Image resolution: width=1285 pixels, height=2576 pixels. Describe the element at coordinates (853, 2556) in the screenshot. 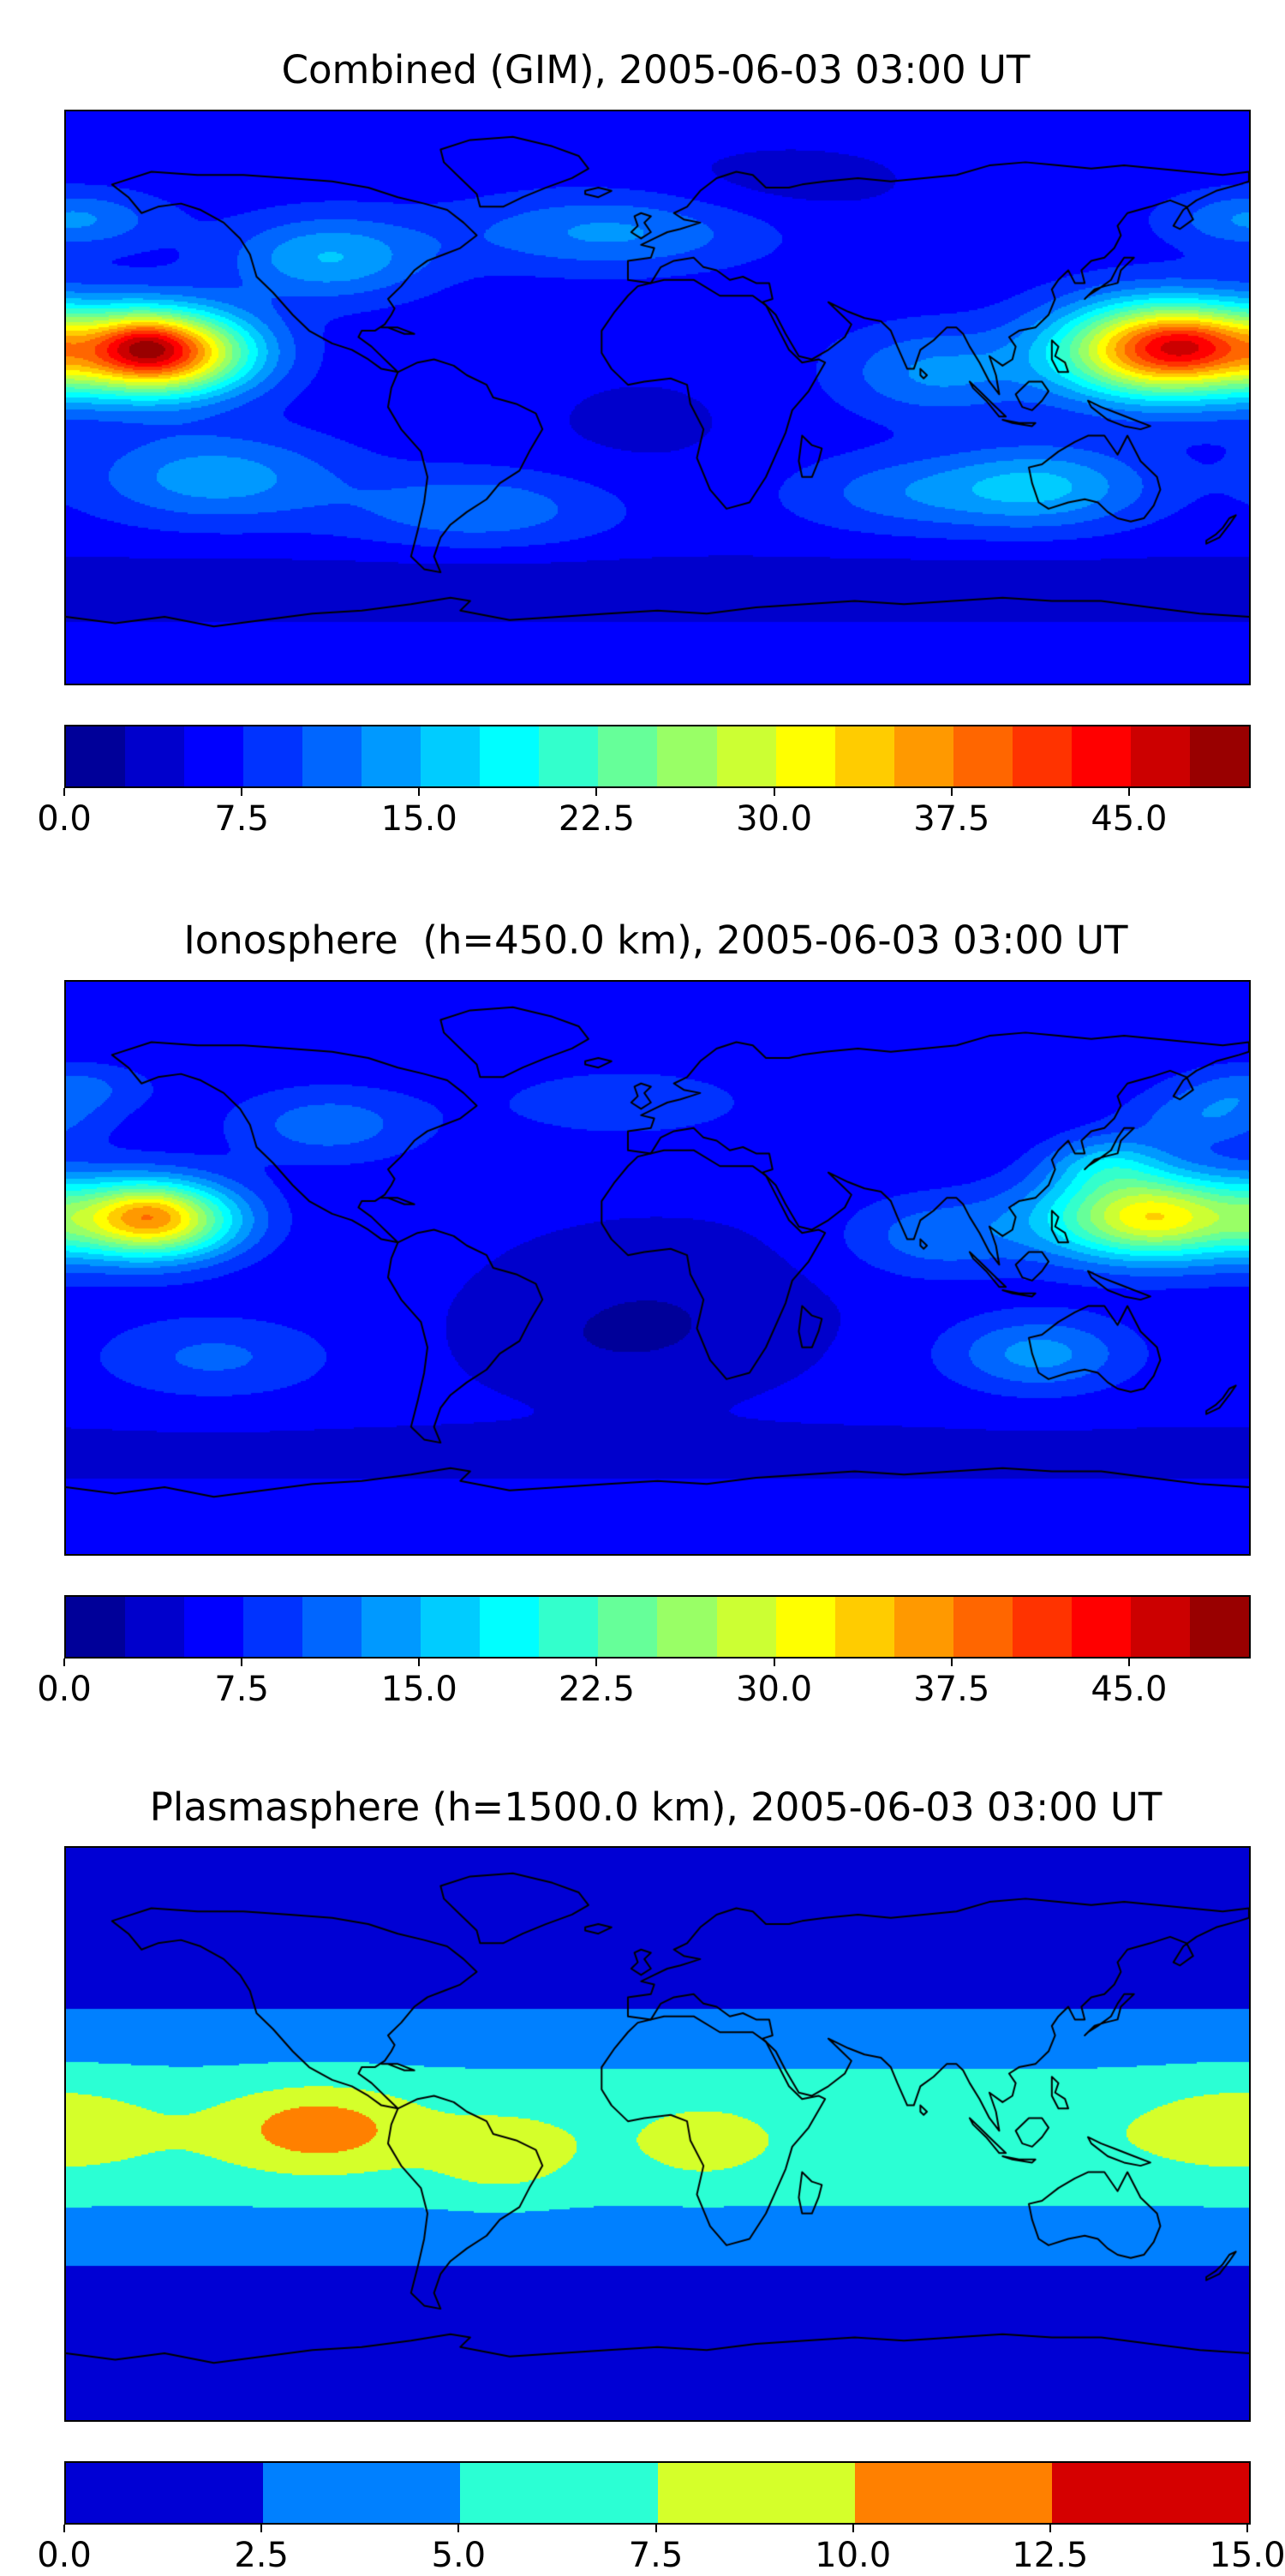

I see `colorbar-tick-label: 10.0` at that location.